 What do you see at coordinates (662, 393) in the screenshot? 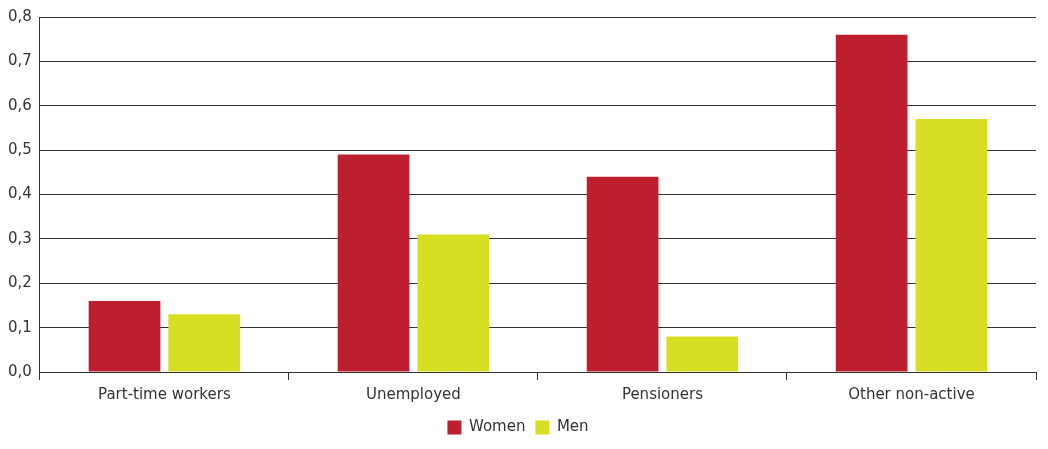
I see `x-tick-label: Pensioners` at bounding box center [662, 393].